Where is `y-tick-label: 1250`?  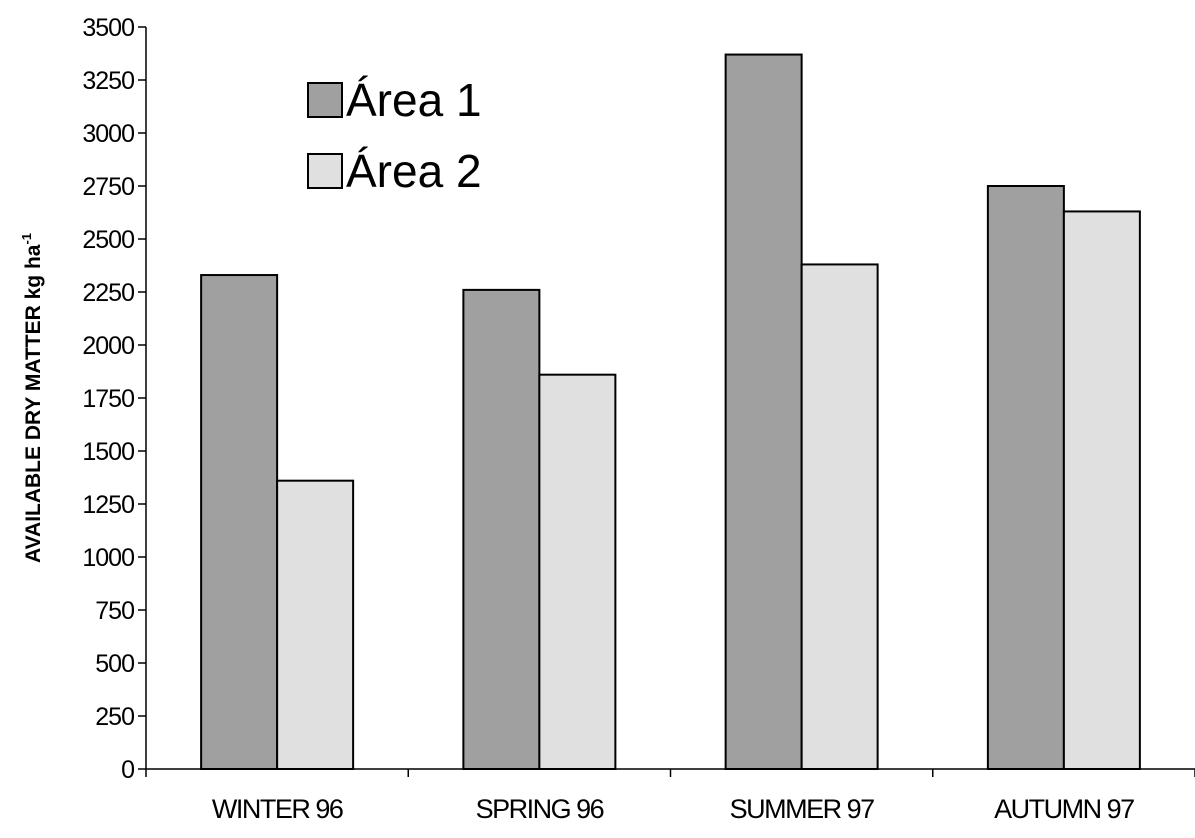
y-tick-label: 1250 is located at coordinates (108, 505).